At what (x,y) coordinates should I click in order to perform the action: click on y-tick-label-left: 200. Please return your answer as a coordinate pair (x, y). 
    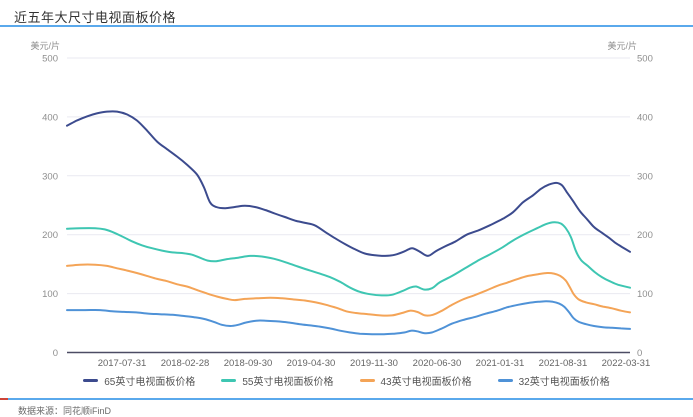
    Looking at the image, I should click on (50, 235).